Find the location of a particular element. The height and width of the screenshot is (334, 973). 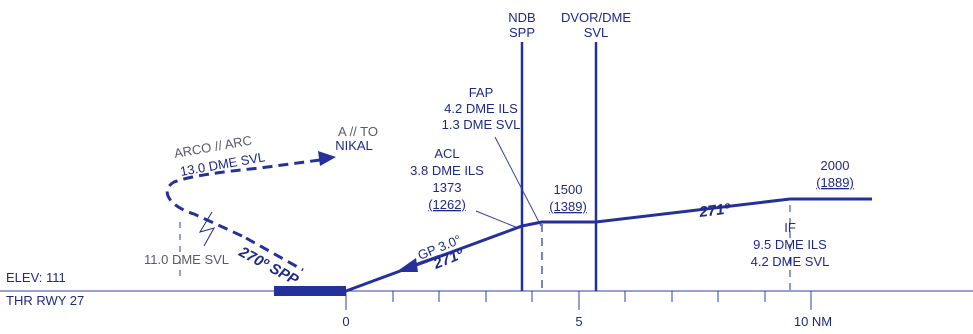

if-svl-dme: 4.2 DME SVL is located at coordinates (790, 261).